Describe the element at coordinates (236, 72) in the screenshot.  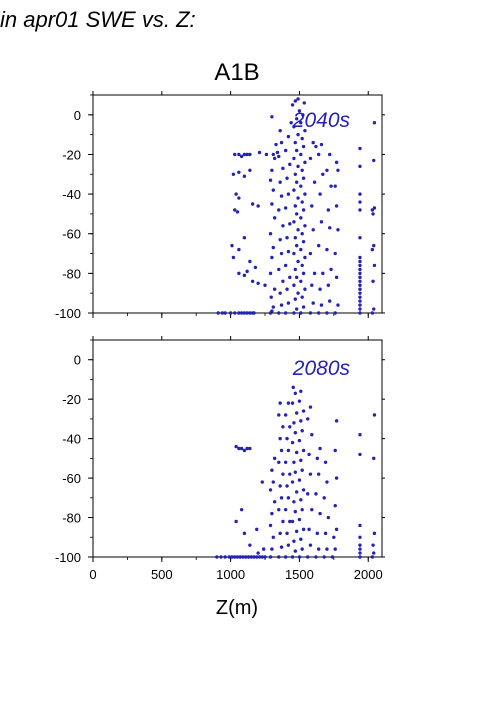
I see `scenario-title: A1B` at that location.